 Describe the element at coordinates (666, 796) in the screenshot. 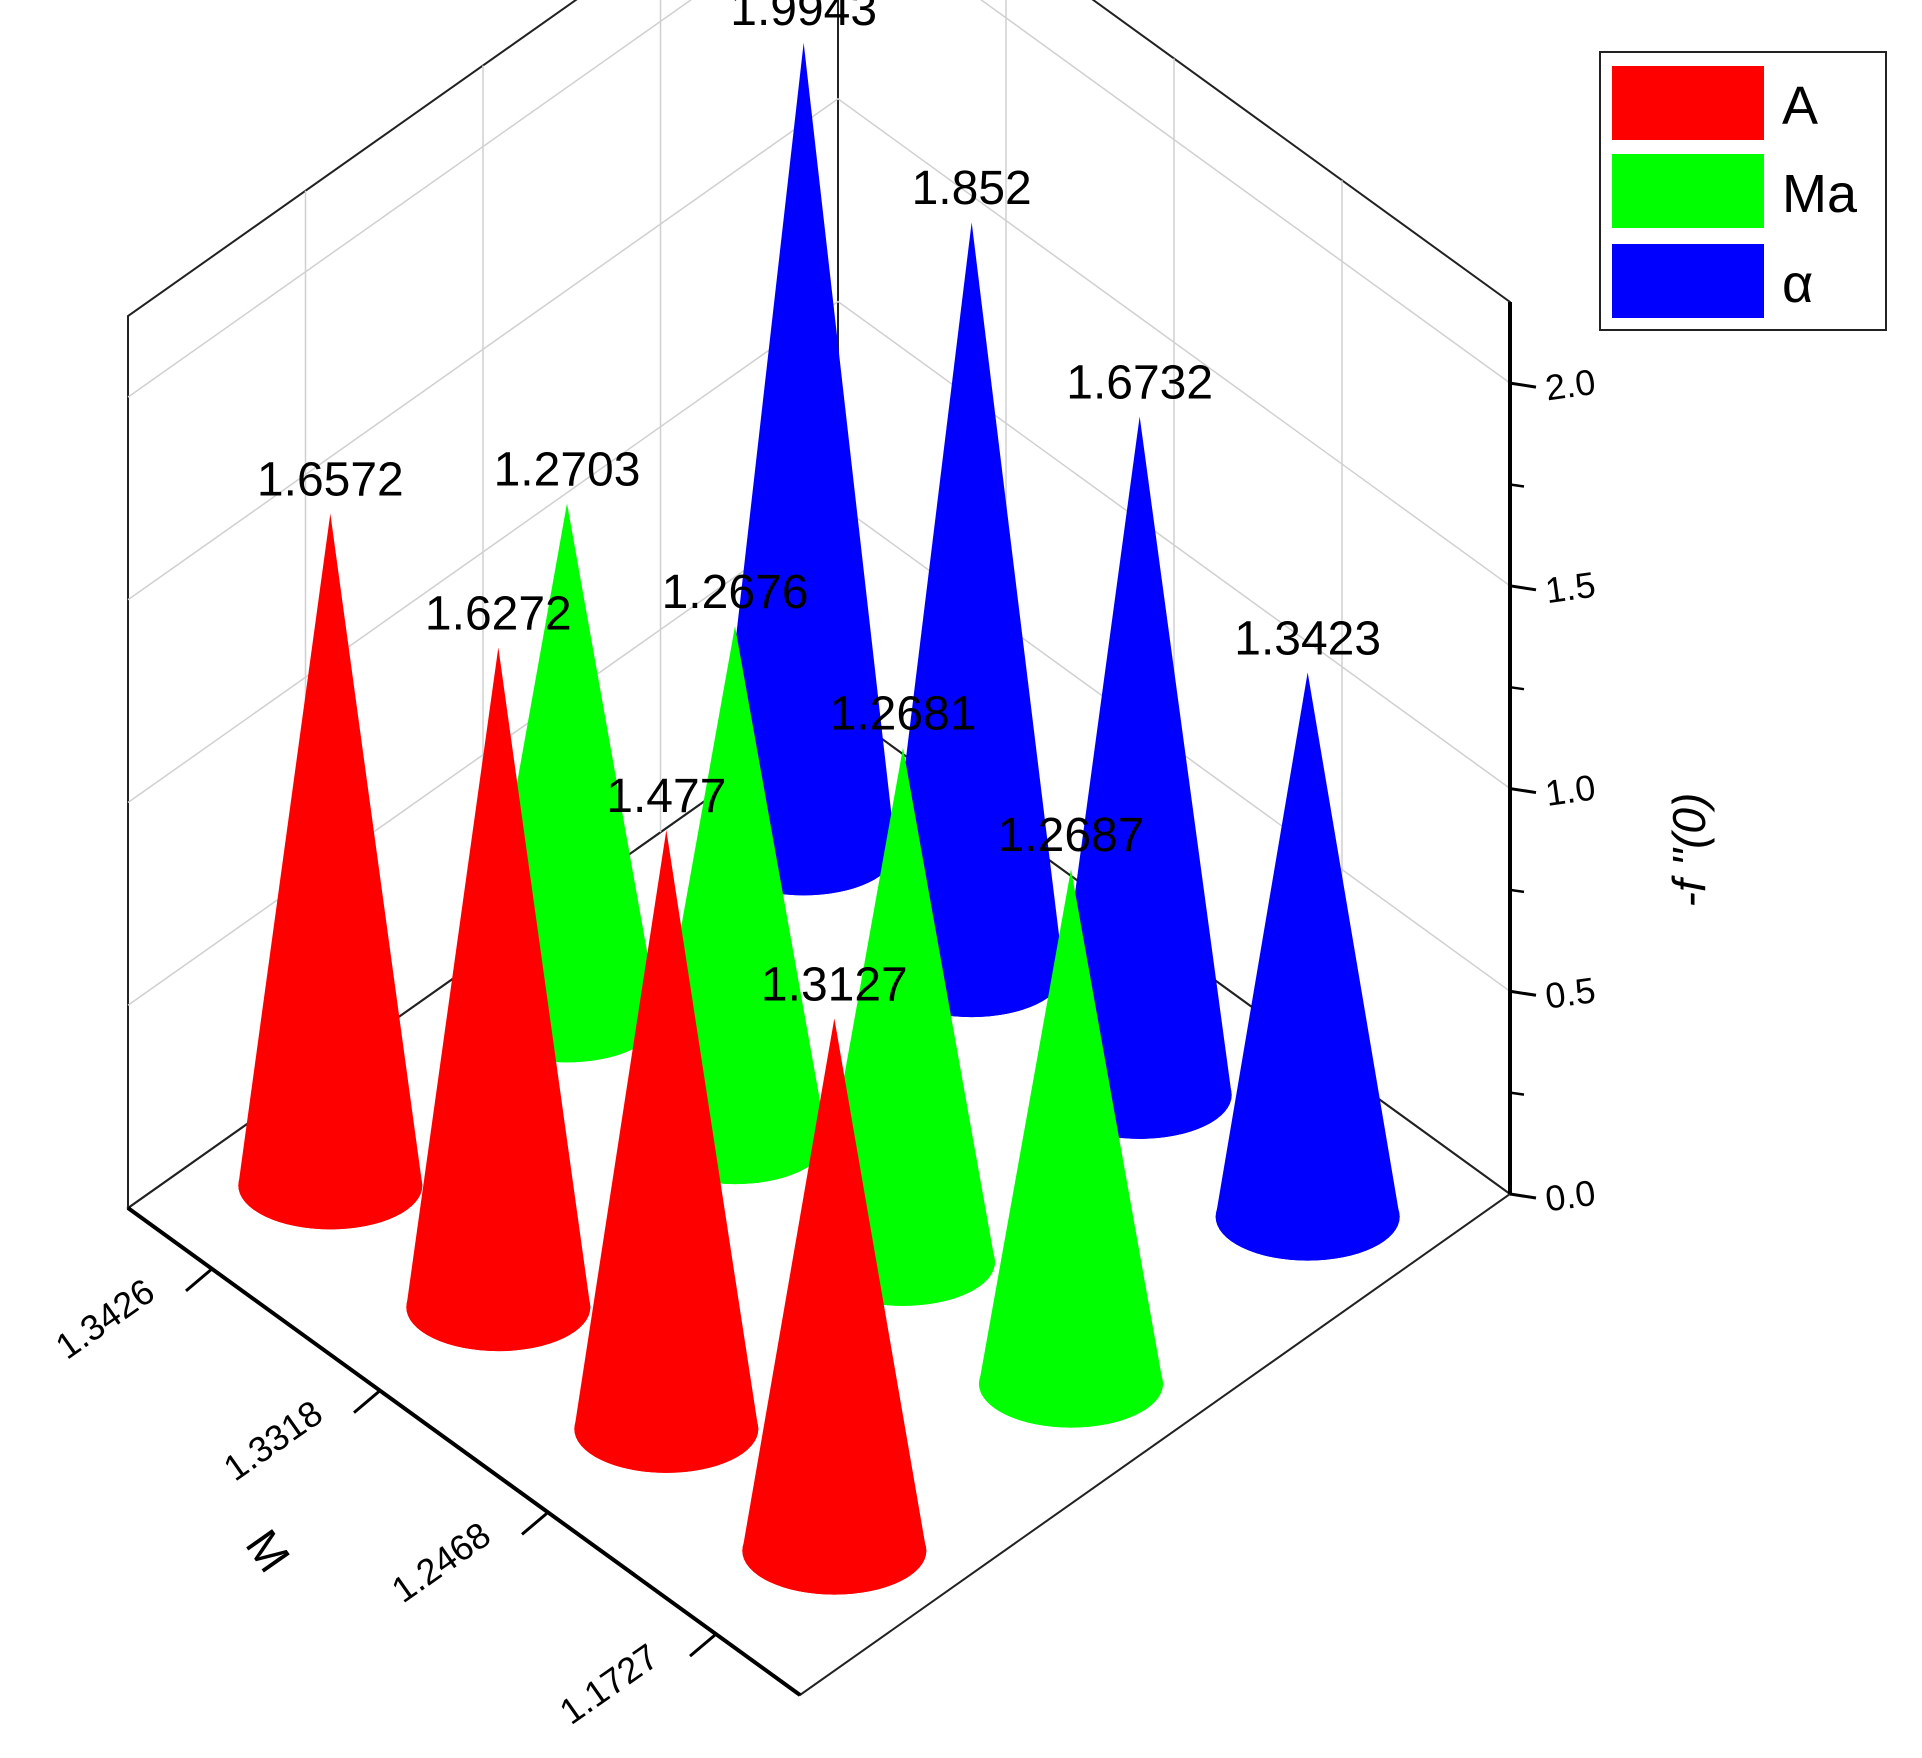

I see `value-label: 1.477` at that location.